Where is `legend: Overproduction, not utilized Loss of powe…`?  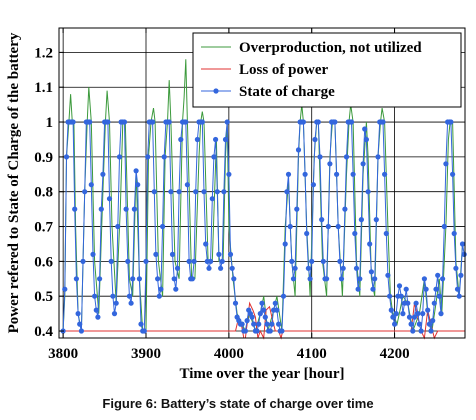
legend: Overproduction, not utilized Loss of powe… is located at coordinates (327, 70).